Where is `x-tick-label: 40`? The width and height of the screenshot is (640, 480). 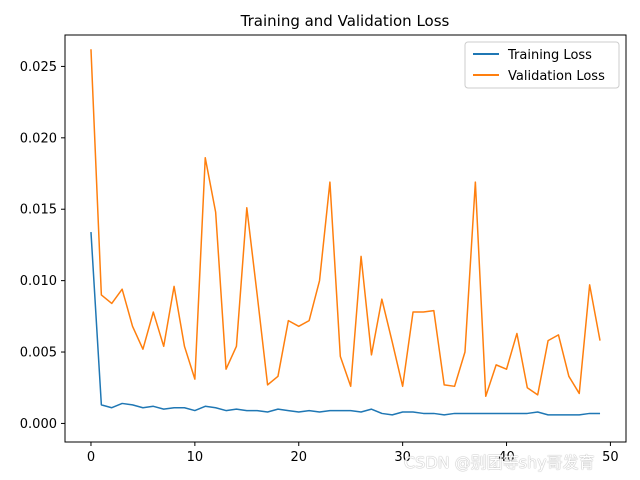 x-tick-label: 40 is located at coordinates (506, 457).